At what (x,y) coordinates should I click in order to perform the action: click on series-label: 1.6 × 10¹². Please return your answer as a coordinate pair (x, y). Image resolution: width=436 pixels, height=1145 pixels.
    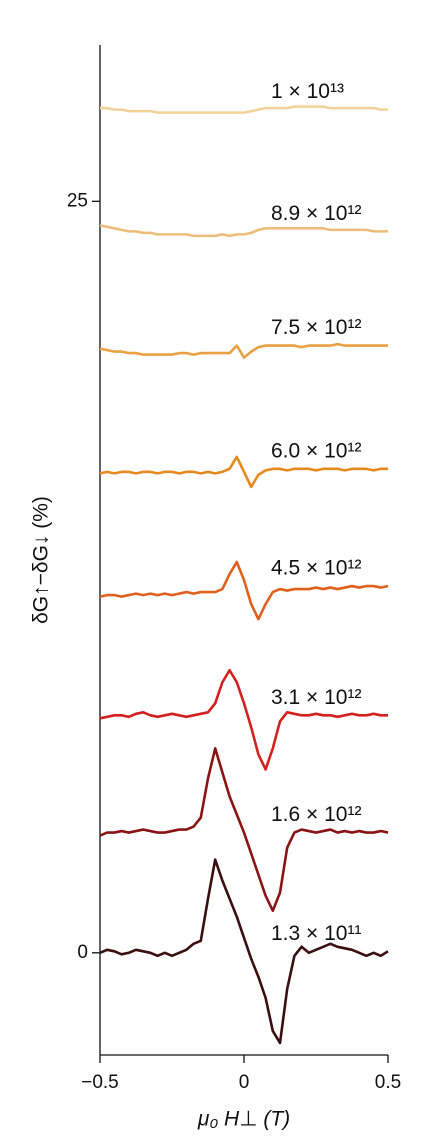
    Looking at the image, I should click on (316, 814).